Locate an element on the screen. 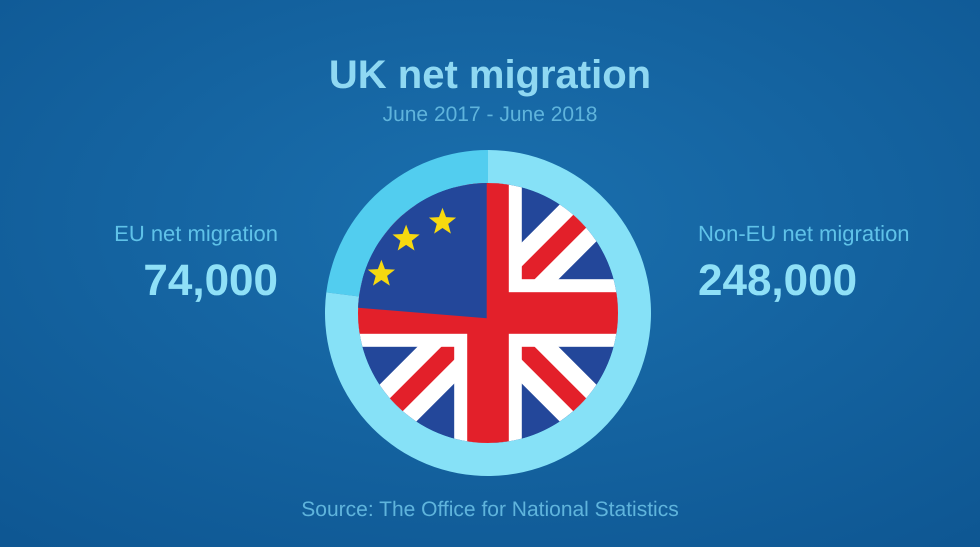 This screenshot has height=547, width=980. donut-slice is located at coordinates (407, 223).